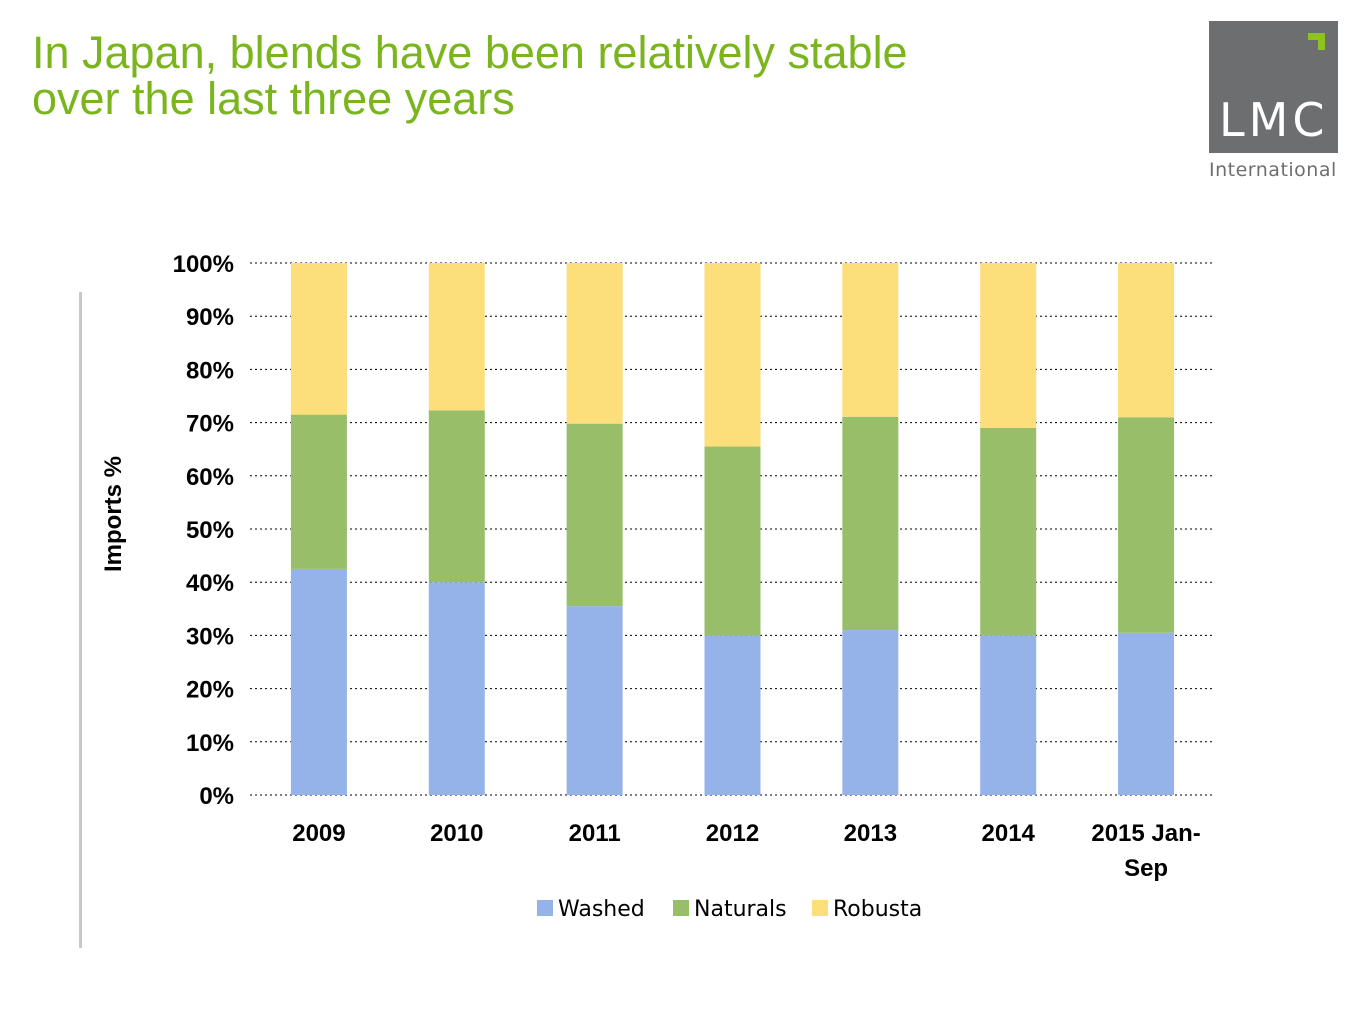 This screenshot has height=1024, width=1365. What do you see at coordinates (740, 909) in the screenshot?
I see `legend-label-naturals: Naturals` at bounding box center [740, 909].